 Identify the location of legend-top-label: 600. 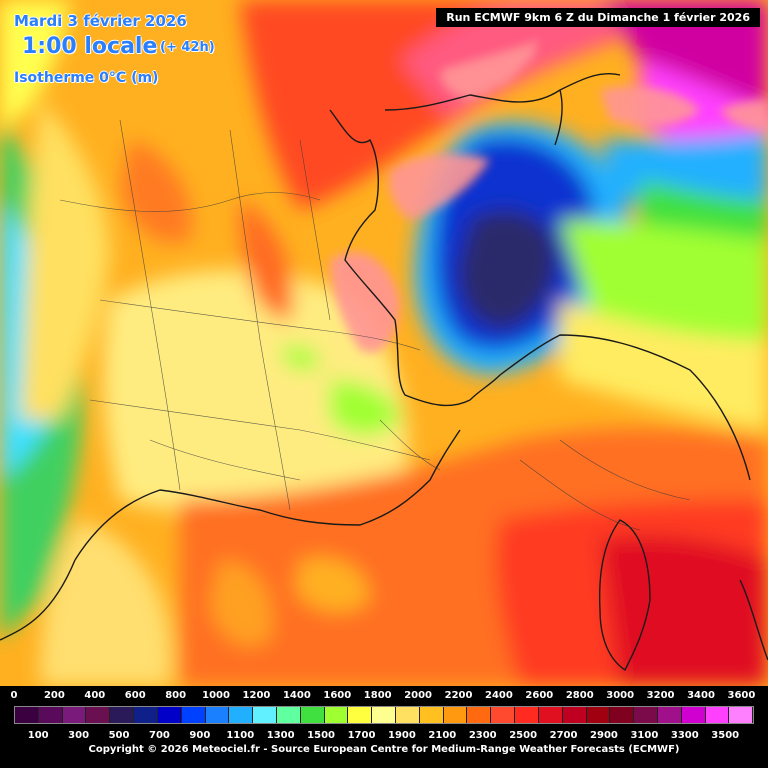
(135, 695).